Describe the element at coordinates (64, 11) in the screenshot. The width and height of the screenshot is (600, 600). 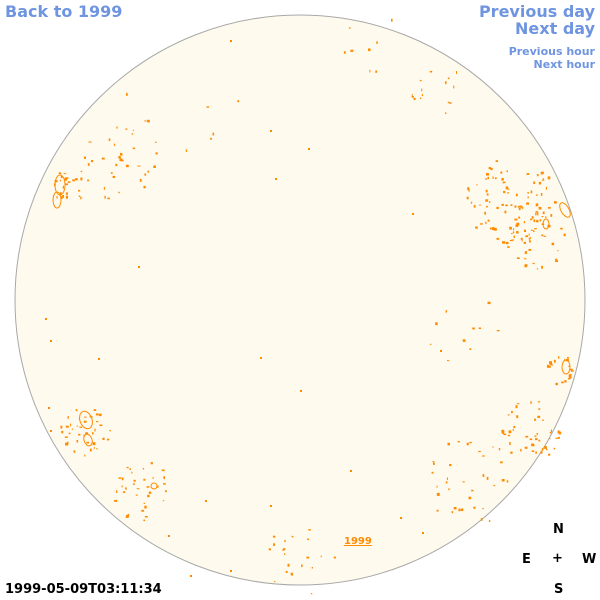
I see `back-to-year-link: Back to 1999` at that location.